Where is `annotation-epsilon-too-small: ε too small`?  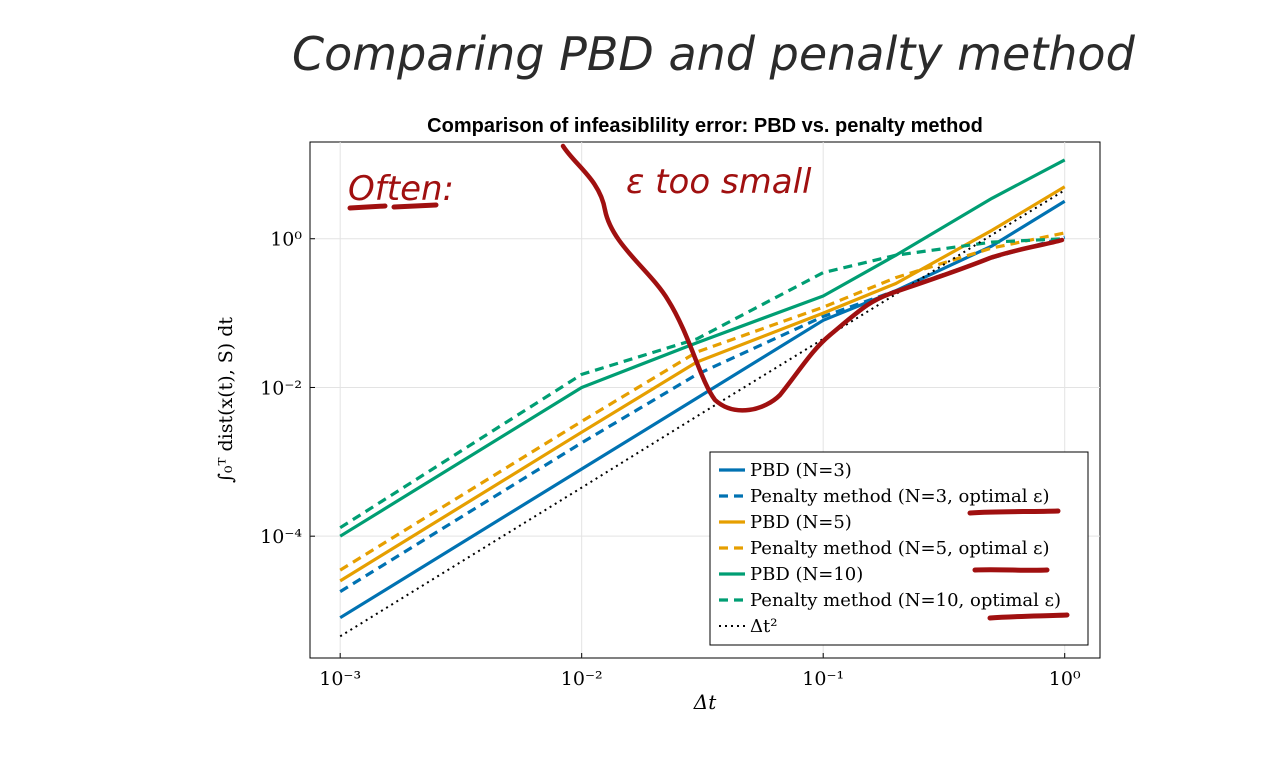
annotation-epsilon-too-small: ε too small is located at coordinates (719, 182).